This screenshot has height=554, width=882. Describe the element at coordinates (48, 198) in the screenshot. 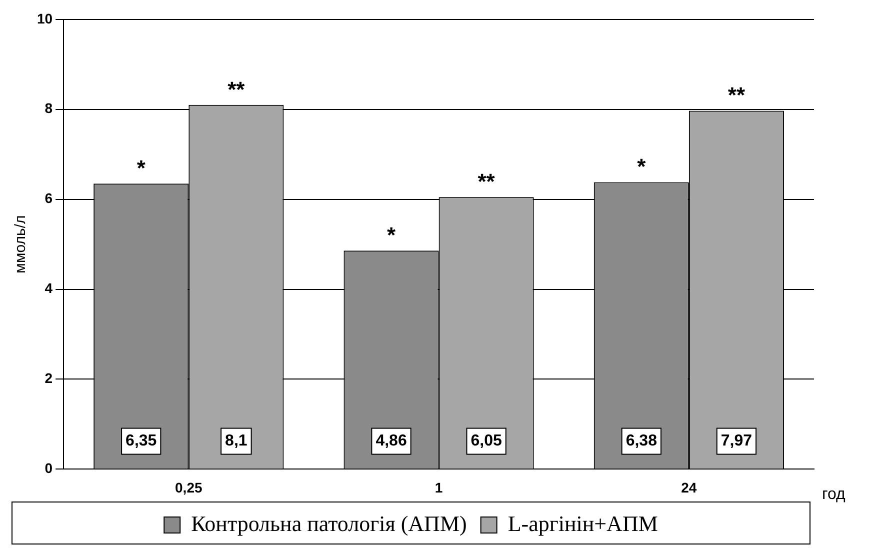

I see `y-tick-label: 6` at that location.